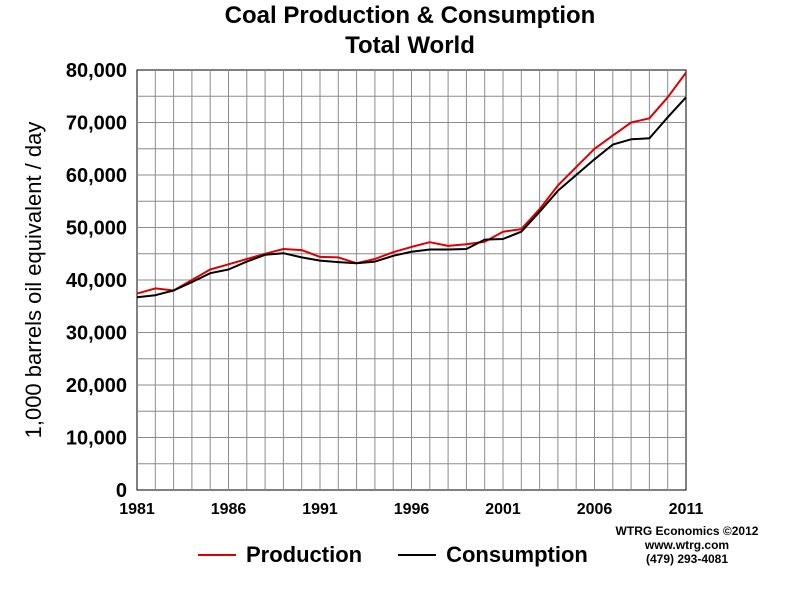 This screenshot has width=800, height=600. What do you see at coordinates (96, 176) in the screenshot?
I see `y-tick-label: 60,000` at bounding box center [96, 176].